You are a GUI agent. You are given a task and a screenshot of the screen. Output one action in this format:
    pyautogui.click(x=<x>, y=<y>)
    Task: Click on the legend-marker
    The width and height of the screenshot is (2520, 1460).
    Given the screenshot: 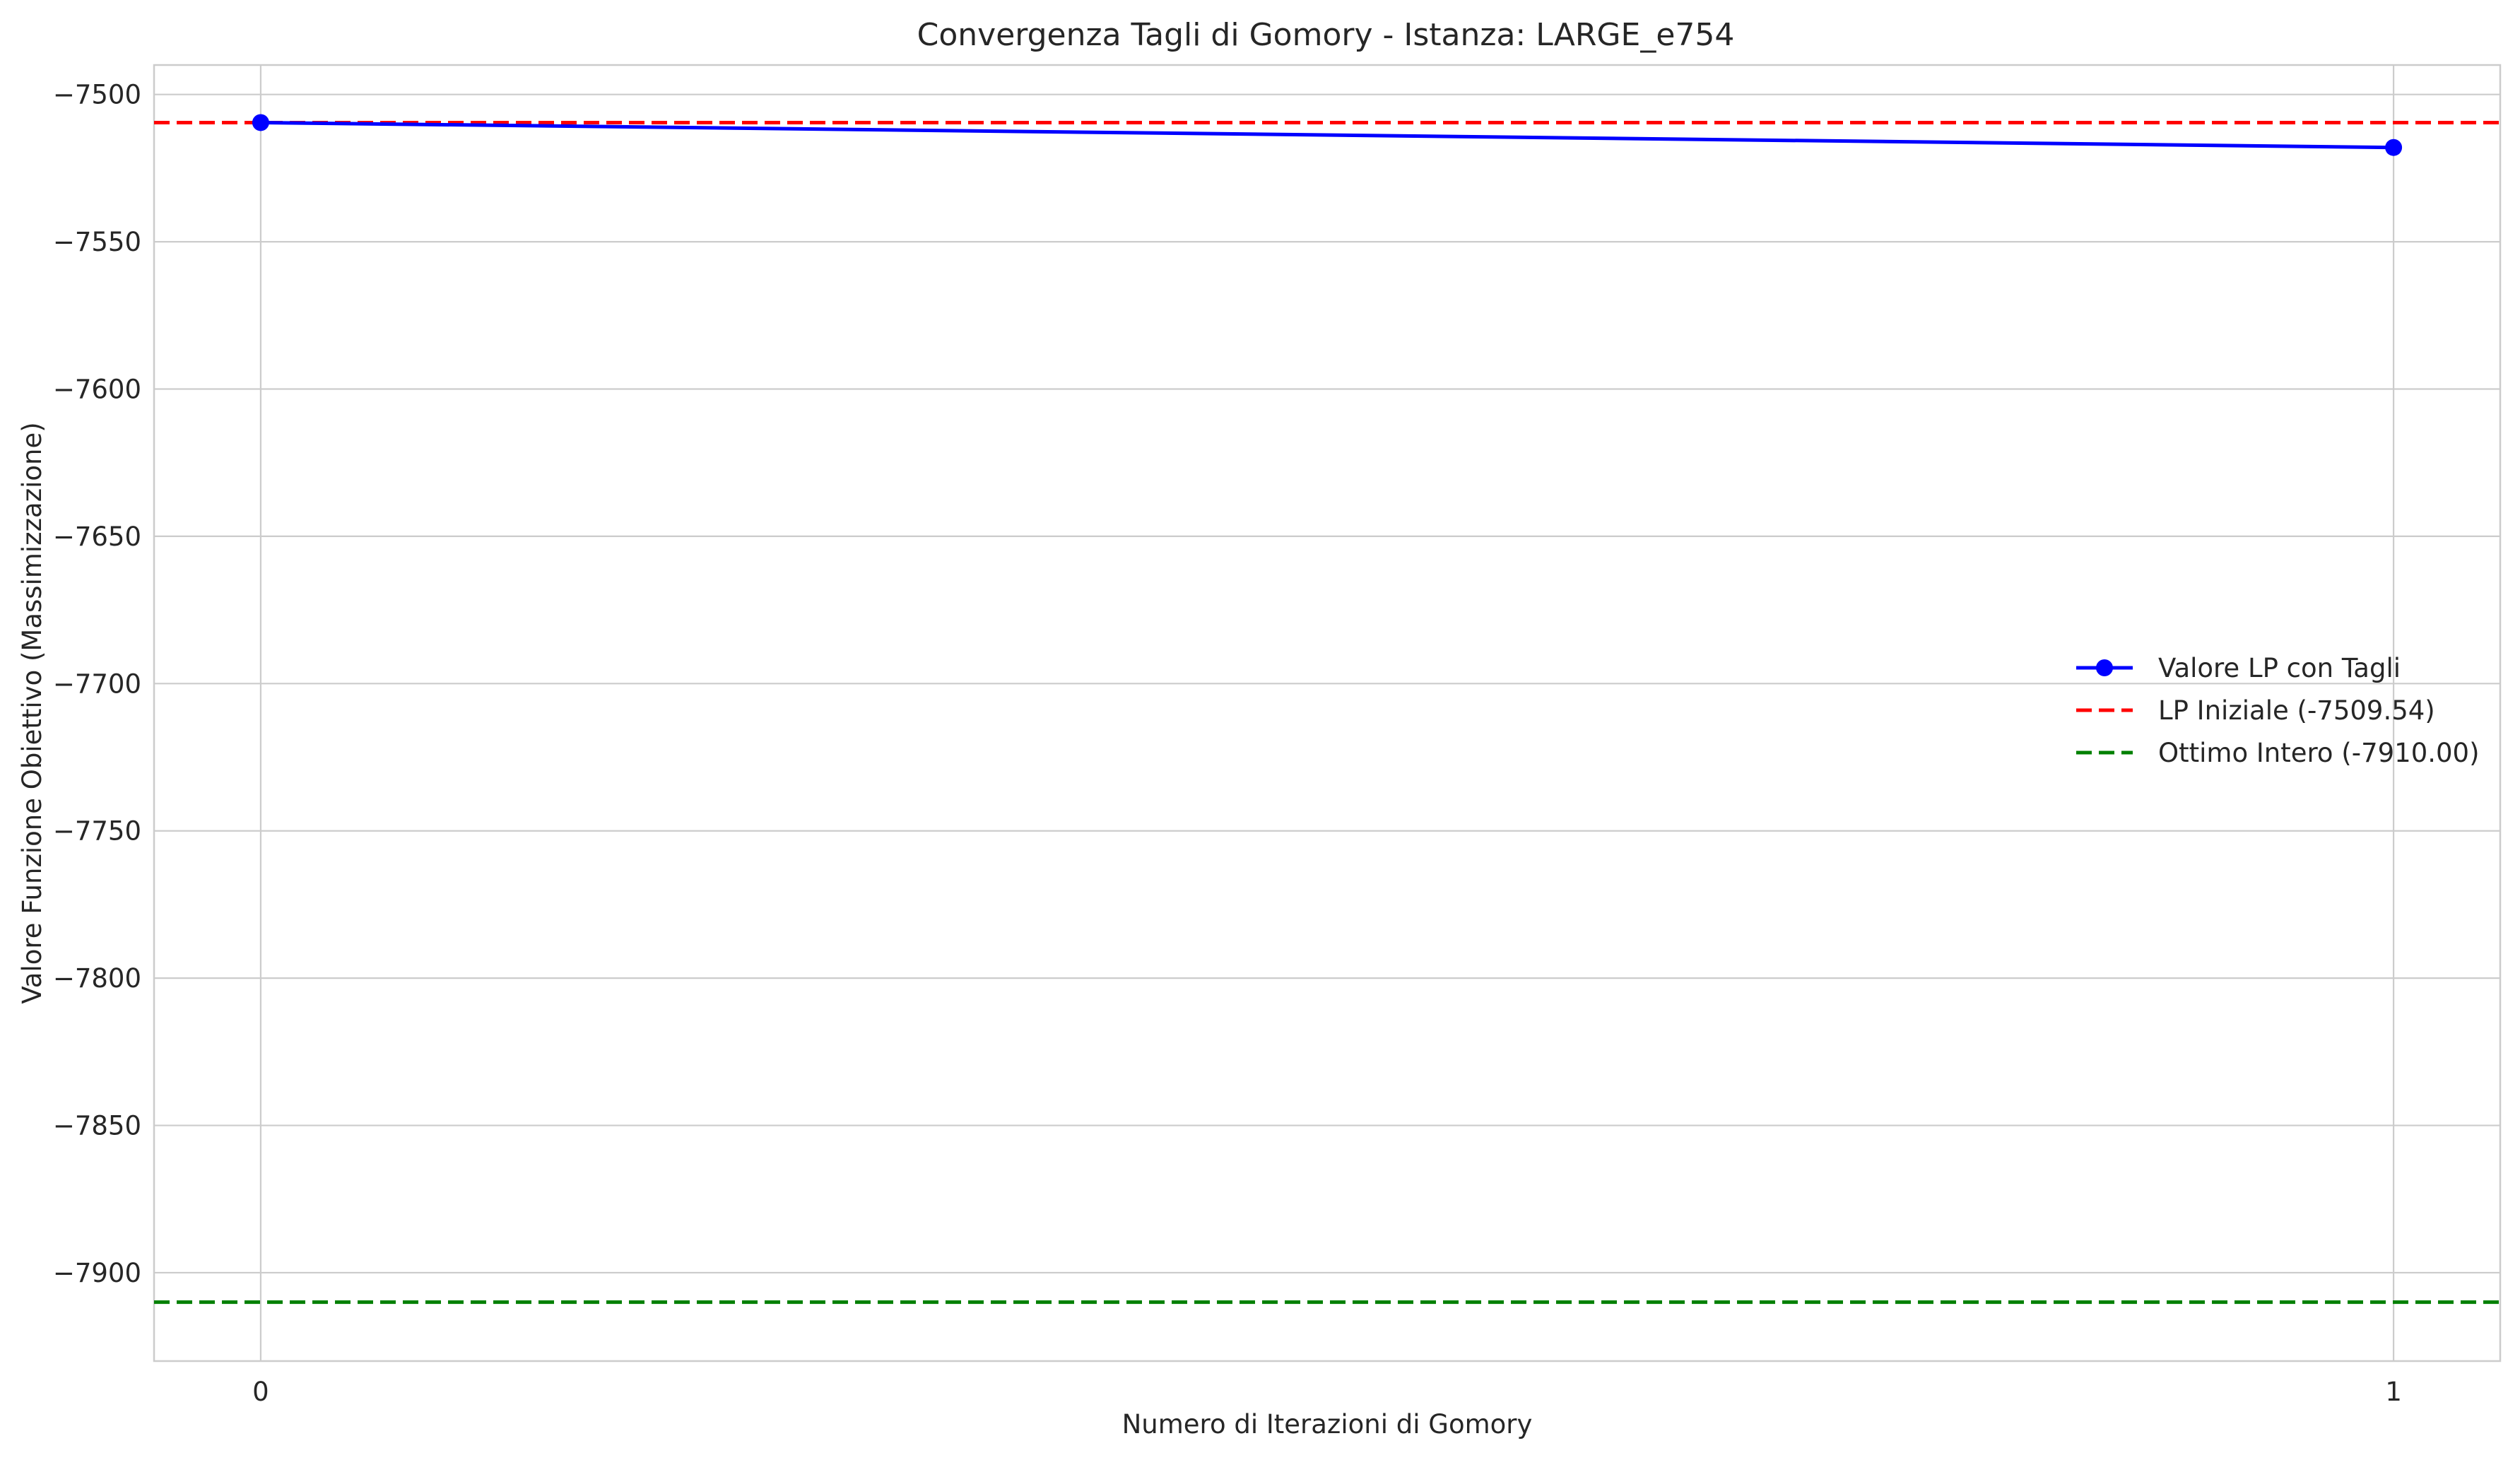 What is the action you would take?
    pyautogui.click(x=2104, y=667)
    